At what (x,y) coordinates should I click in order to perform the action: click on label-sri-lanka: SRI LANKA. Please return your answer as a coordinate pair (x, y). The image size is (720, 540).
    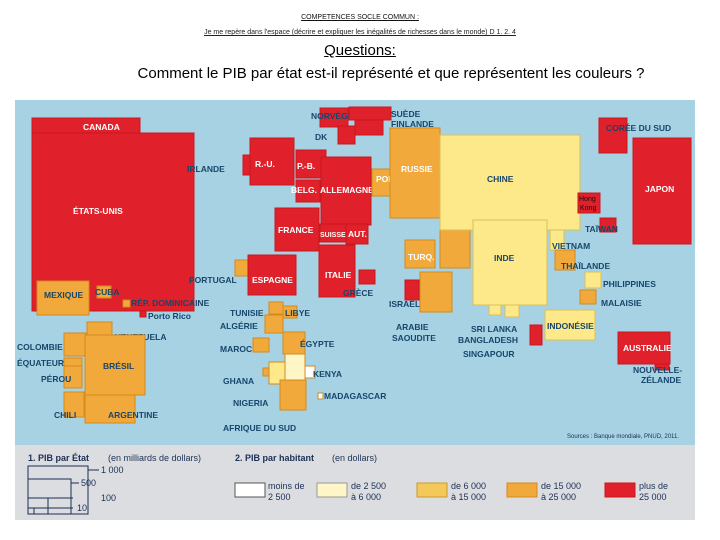
    Looking at the image, I should click on (494, 329).